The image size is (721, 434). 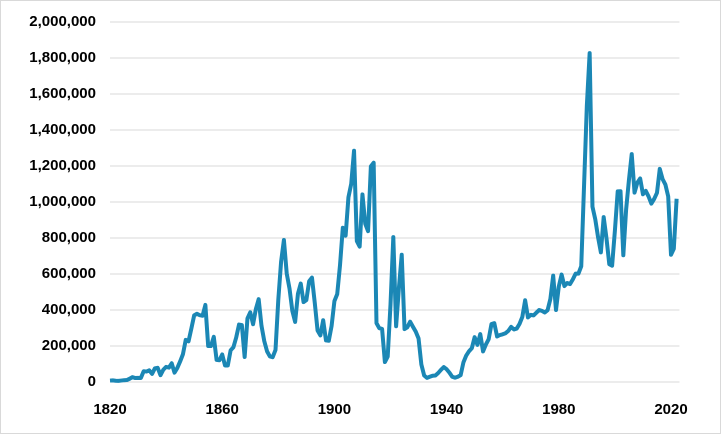 What do you see at coordinates (670, 409) in the screenshot?
I see `x-tick-label: 2020` at bounding box center [670, 409].